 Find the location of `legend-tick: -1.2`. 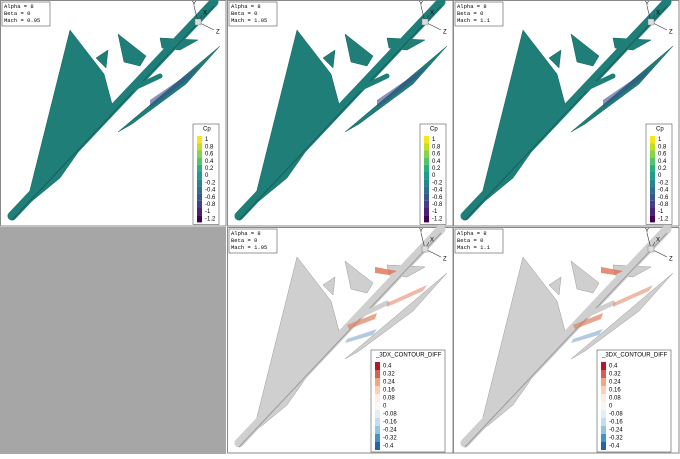

legend-tick: -1.2 is located at coordinates (663, 219).